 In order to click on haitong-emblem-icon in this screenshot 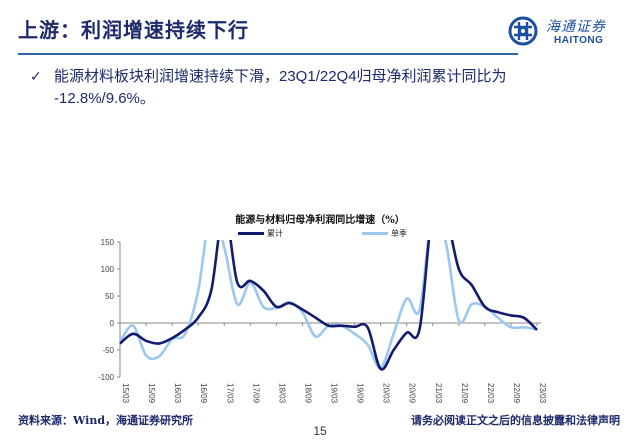, I will do `click(523, 31)`.